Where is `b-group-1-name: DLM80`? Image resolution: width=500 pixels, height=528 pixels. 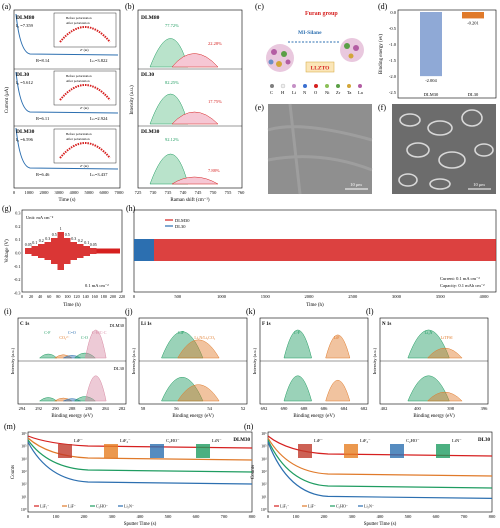
b-group-1-name: DLM80 is located at coordinates (150, 18).